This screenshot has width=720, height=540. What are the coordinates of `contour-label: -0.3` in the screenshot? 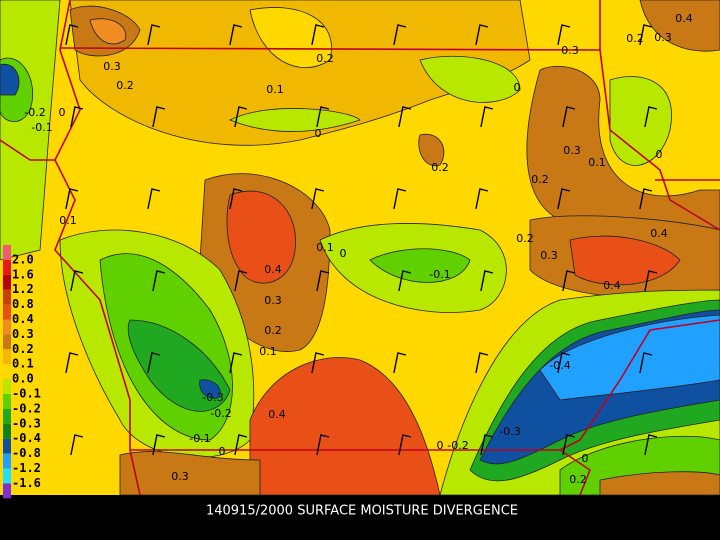 It's located at (509, 431).